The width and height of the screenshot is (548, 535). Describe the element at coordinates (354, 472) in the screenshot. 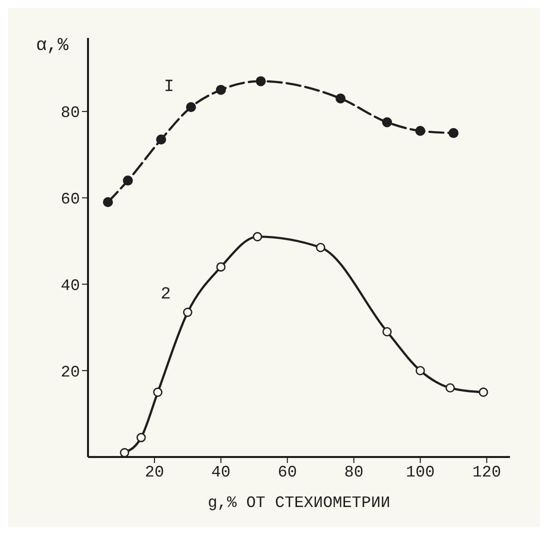

I see `x-tick-label: 80` at that location.